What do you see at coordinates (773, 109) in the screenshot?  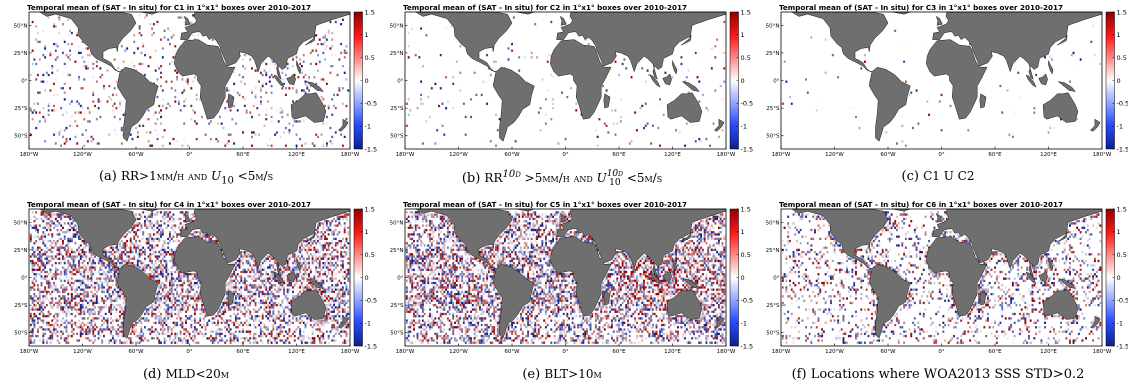 I see `y-tick-label: 25°S` at bounding box center [773, 109].